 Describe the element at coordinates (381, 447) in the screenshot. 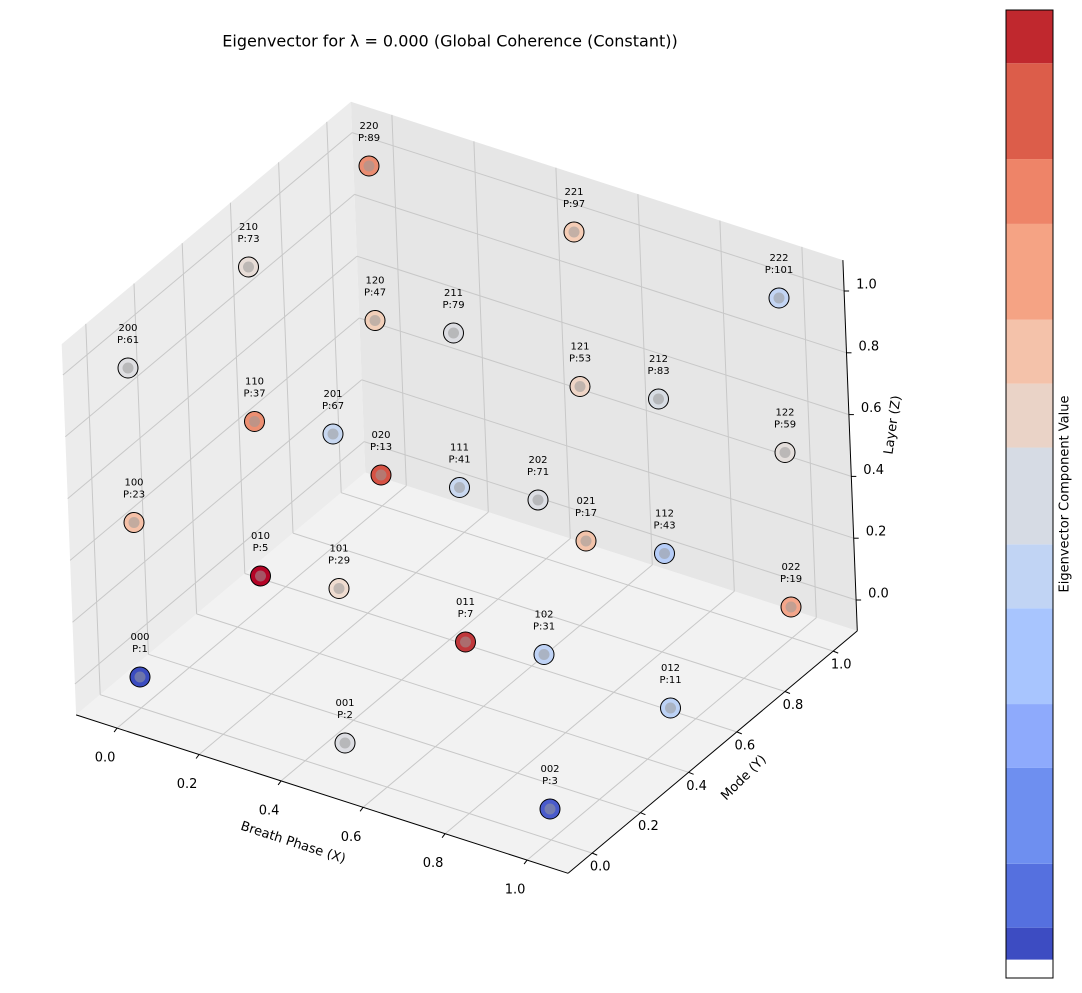

I see `point-annotation: P:13` at that location.